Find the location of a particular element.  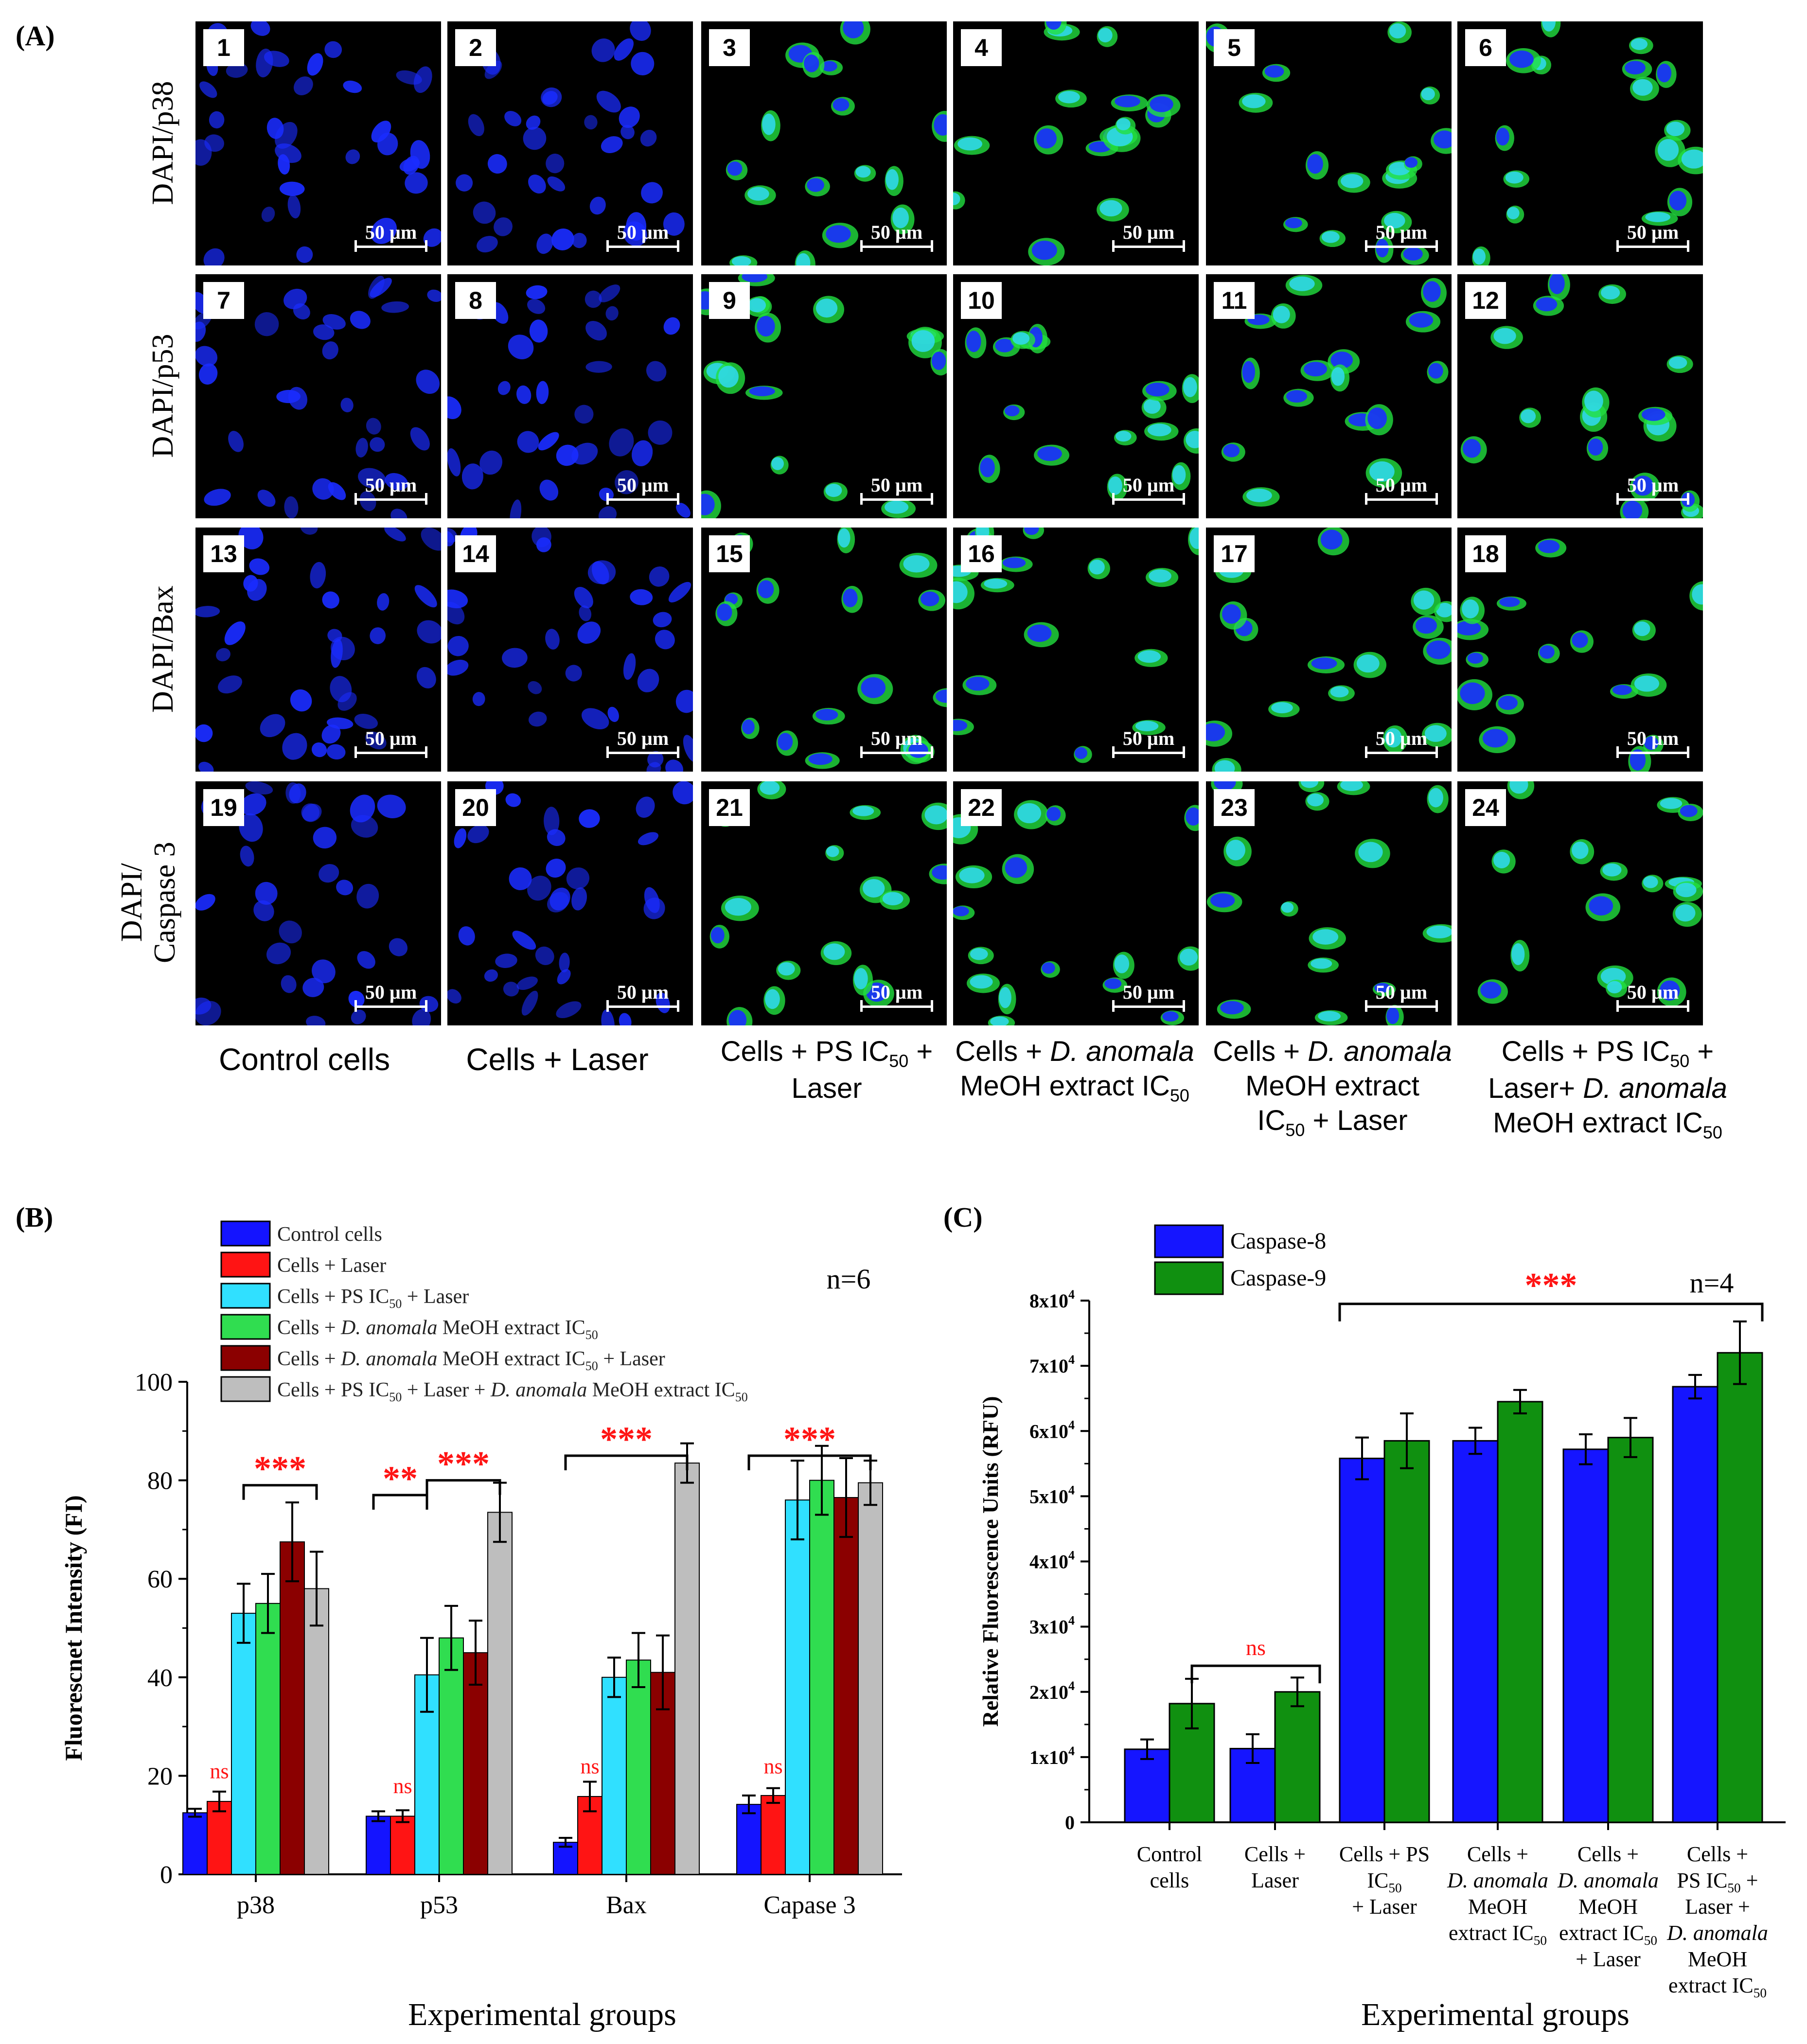

tile-number: 15 is located at coordinates (730, 554).